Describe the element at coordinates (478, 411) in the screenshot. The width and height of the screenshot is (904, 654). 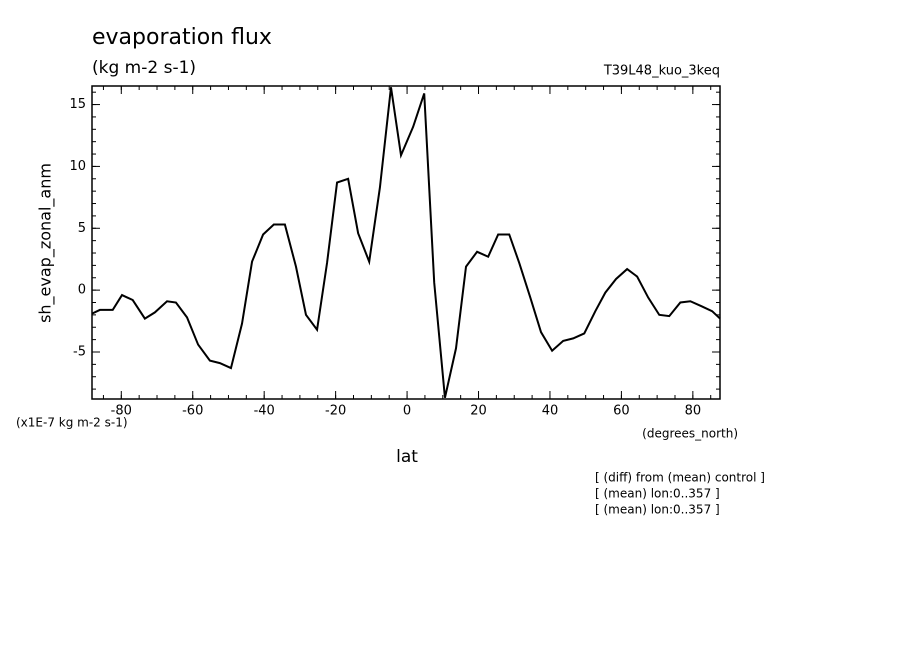
I see `x-tick-label: 20` at that location.